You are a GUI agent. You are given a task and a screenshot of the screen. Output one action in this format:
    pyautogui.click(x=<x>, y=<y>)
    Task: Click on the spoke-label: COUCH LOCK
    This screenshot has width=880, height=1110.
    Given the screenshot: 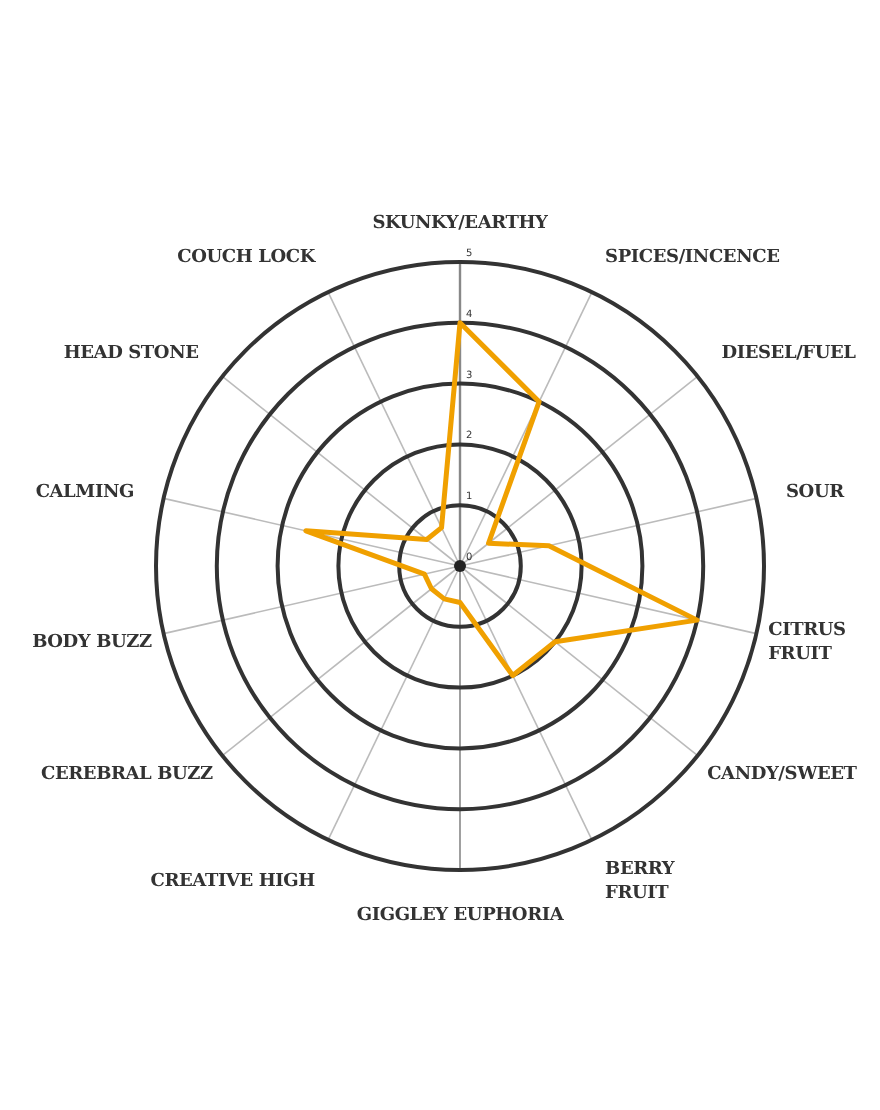 What is the action you would take?
    pyautogui.click(x=247, y=257)
    